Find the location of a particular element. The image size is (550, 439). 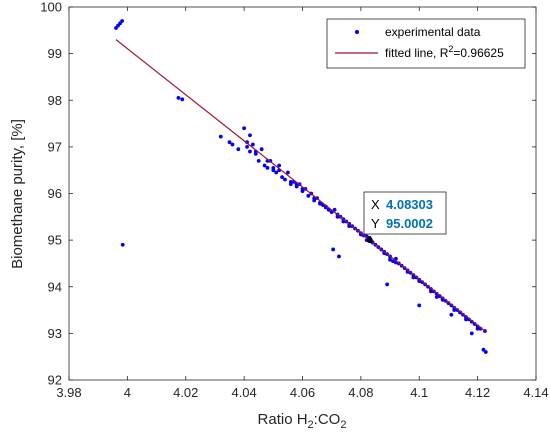

y-tick-label: 100 is located at coordinates (51, 7).